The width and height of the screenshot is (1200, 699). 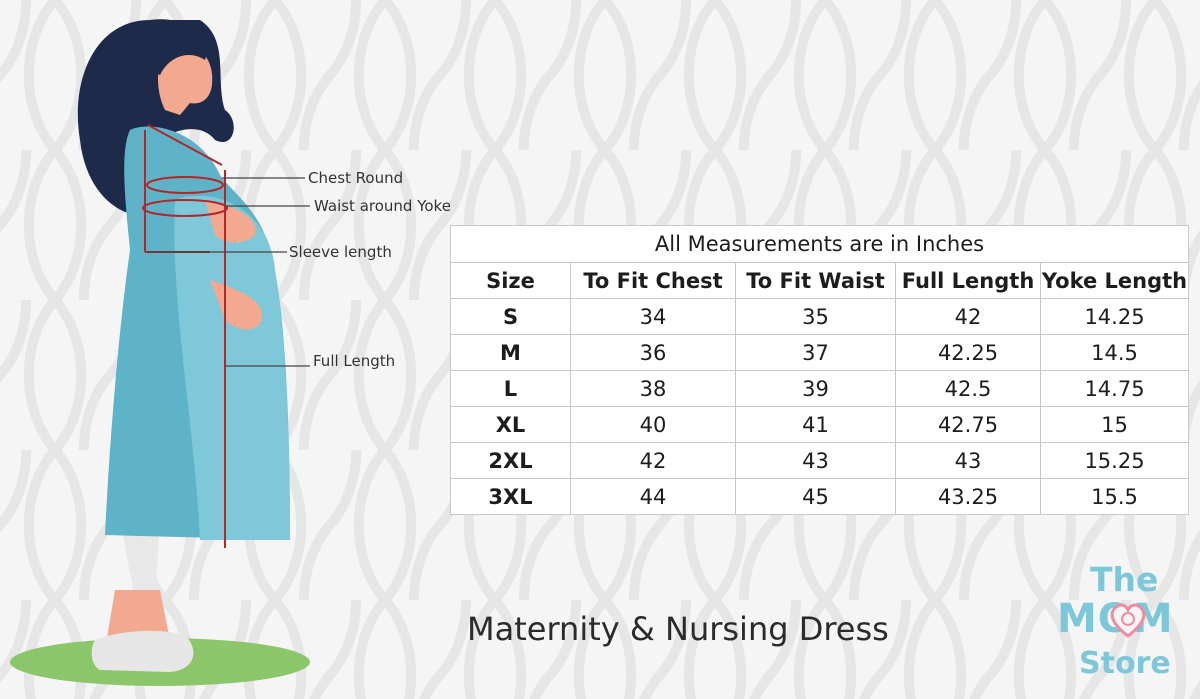 What do you see at coordinates (185, 79) in the screenshot?
I see `face-shape` at bounding box center [185, 79].